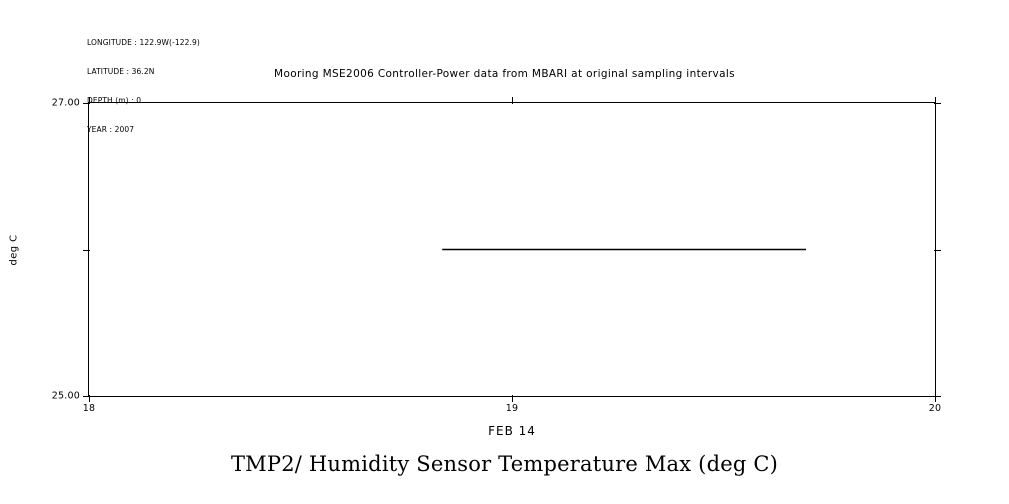  What do you see at coordinates (86, 396) in the screenshot?
I see `y-tick-25-left` at bounding box center [86, 396].